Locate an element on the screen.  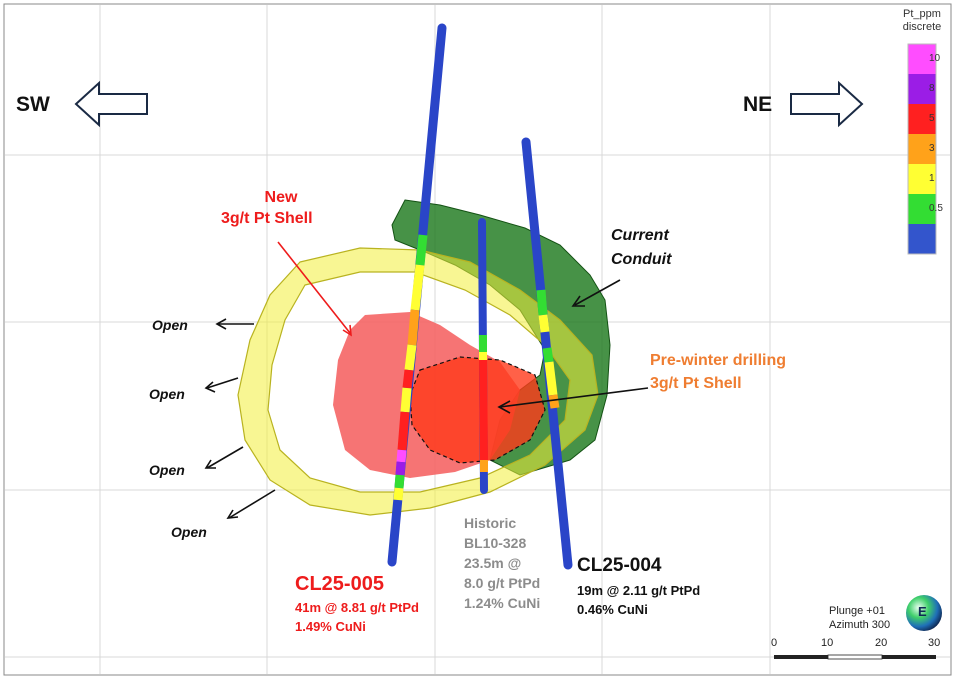
legend-label: 0.5 is located at coordinates (936, 208).